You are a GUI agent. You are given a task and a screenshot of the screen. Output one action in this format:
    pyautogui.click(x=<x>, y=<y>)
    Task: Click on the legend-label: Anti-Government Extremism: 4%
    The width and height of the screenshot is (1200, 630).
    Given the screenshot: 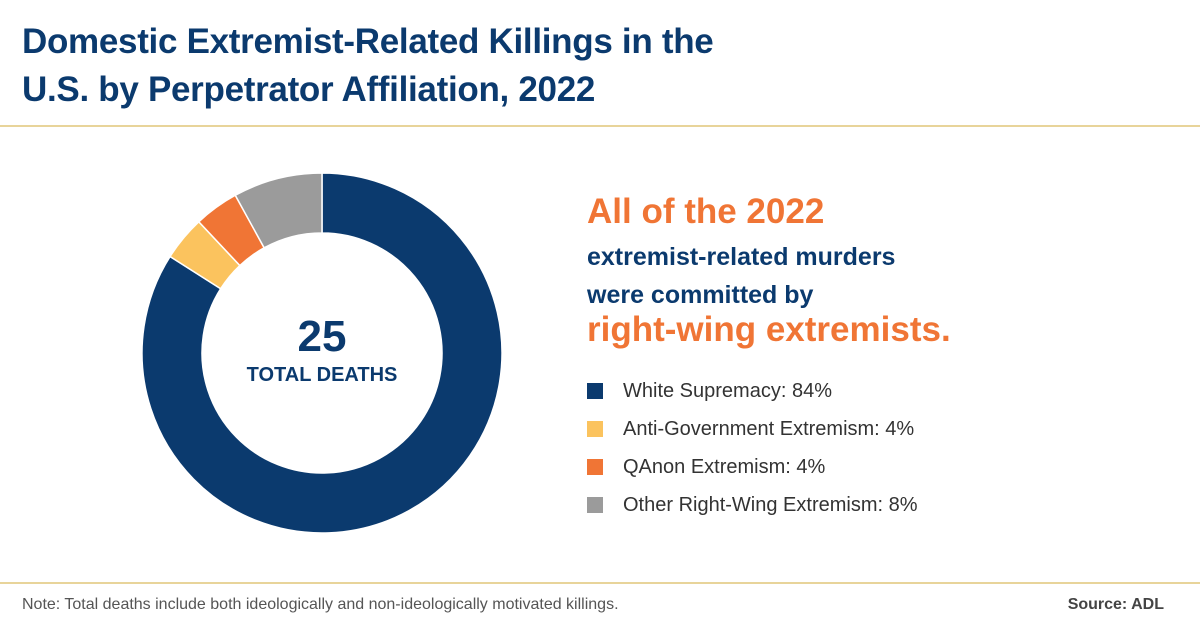 What is the action you would take?
    pyautogui.click(x=769, y=428)
    